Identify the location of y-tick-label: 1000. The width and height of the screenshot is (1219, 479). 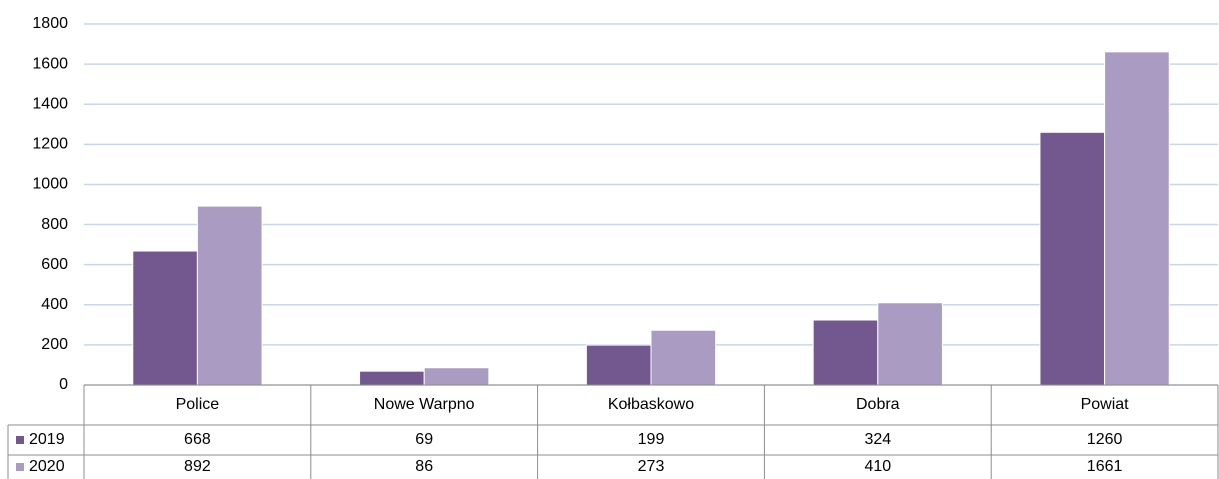
(50, 184).